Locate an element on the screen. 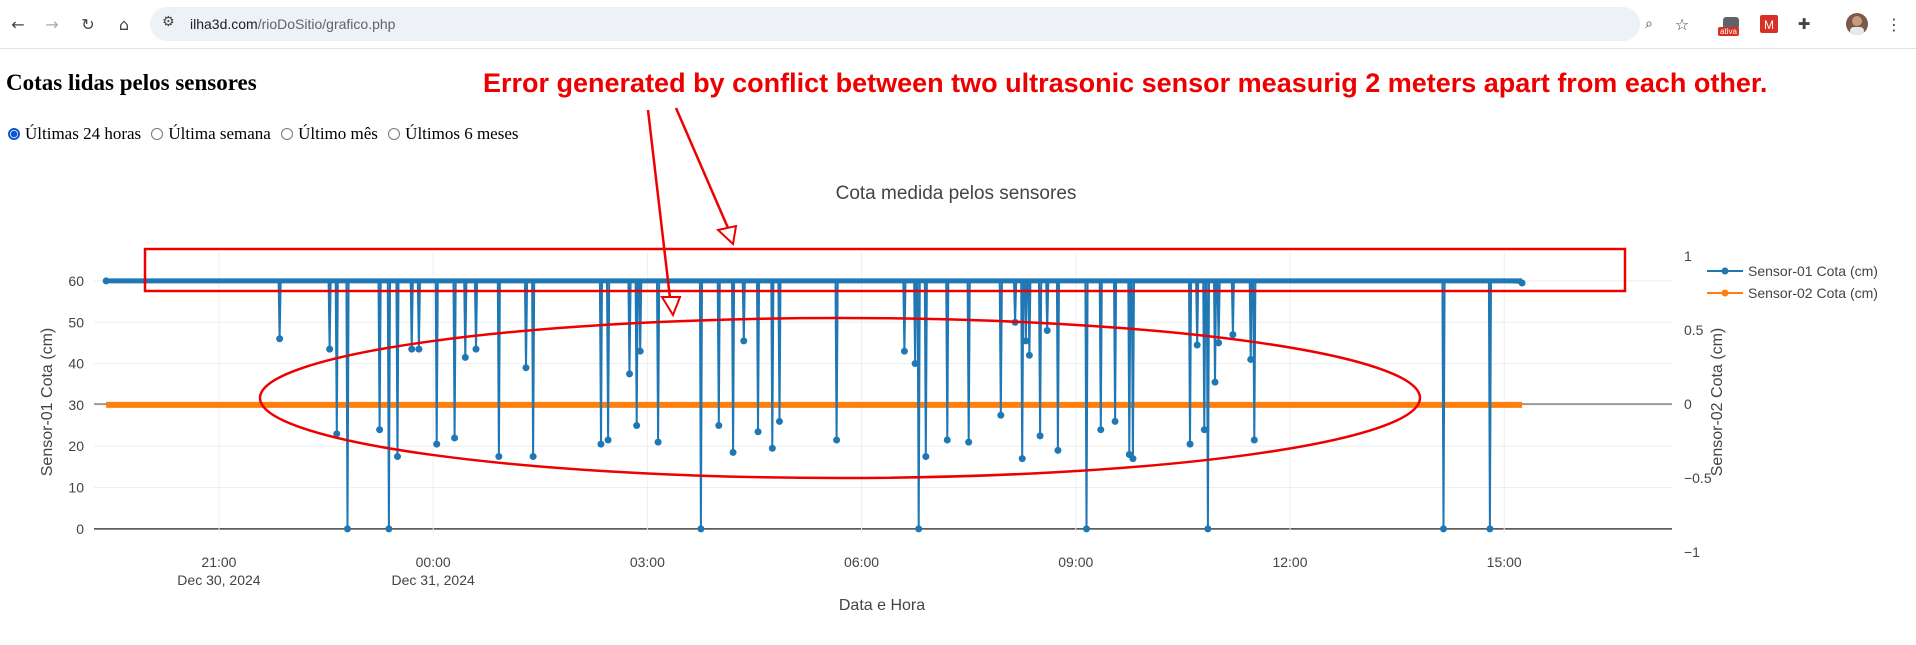  back-icon: ← is located at coordinates (18, 24).